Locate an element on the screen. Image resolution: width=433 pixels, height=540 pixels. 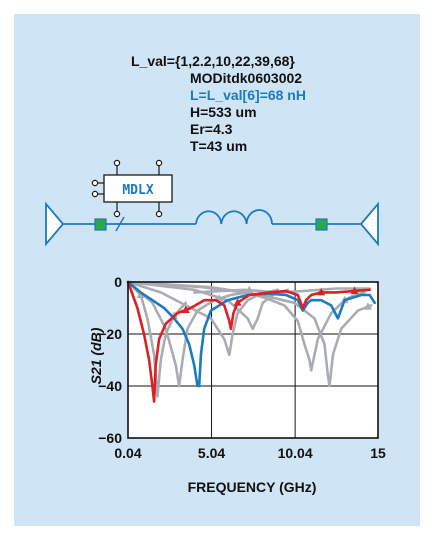
mdlx-component: MDLX is located at coordinates (132, 188).